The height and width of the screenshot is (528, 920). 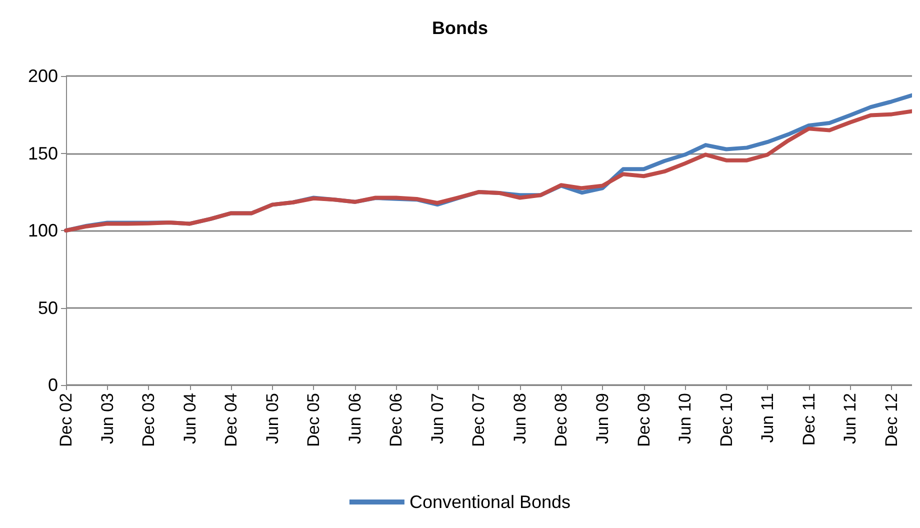 I want to click on x-tick-label: Jun 09, so click(x=602, y=418).